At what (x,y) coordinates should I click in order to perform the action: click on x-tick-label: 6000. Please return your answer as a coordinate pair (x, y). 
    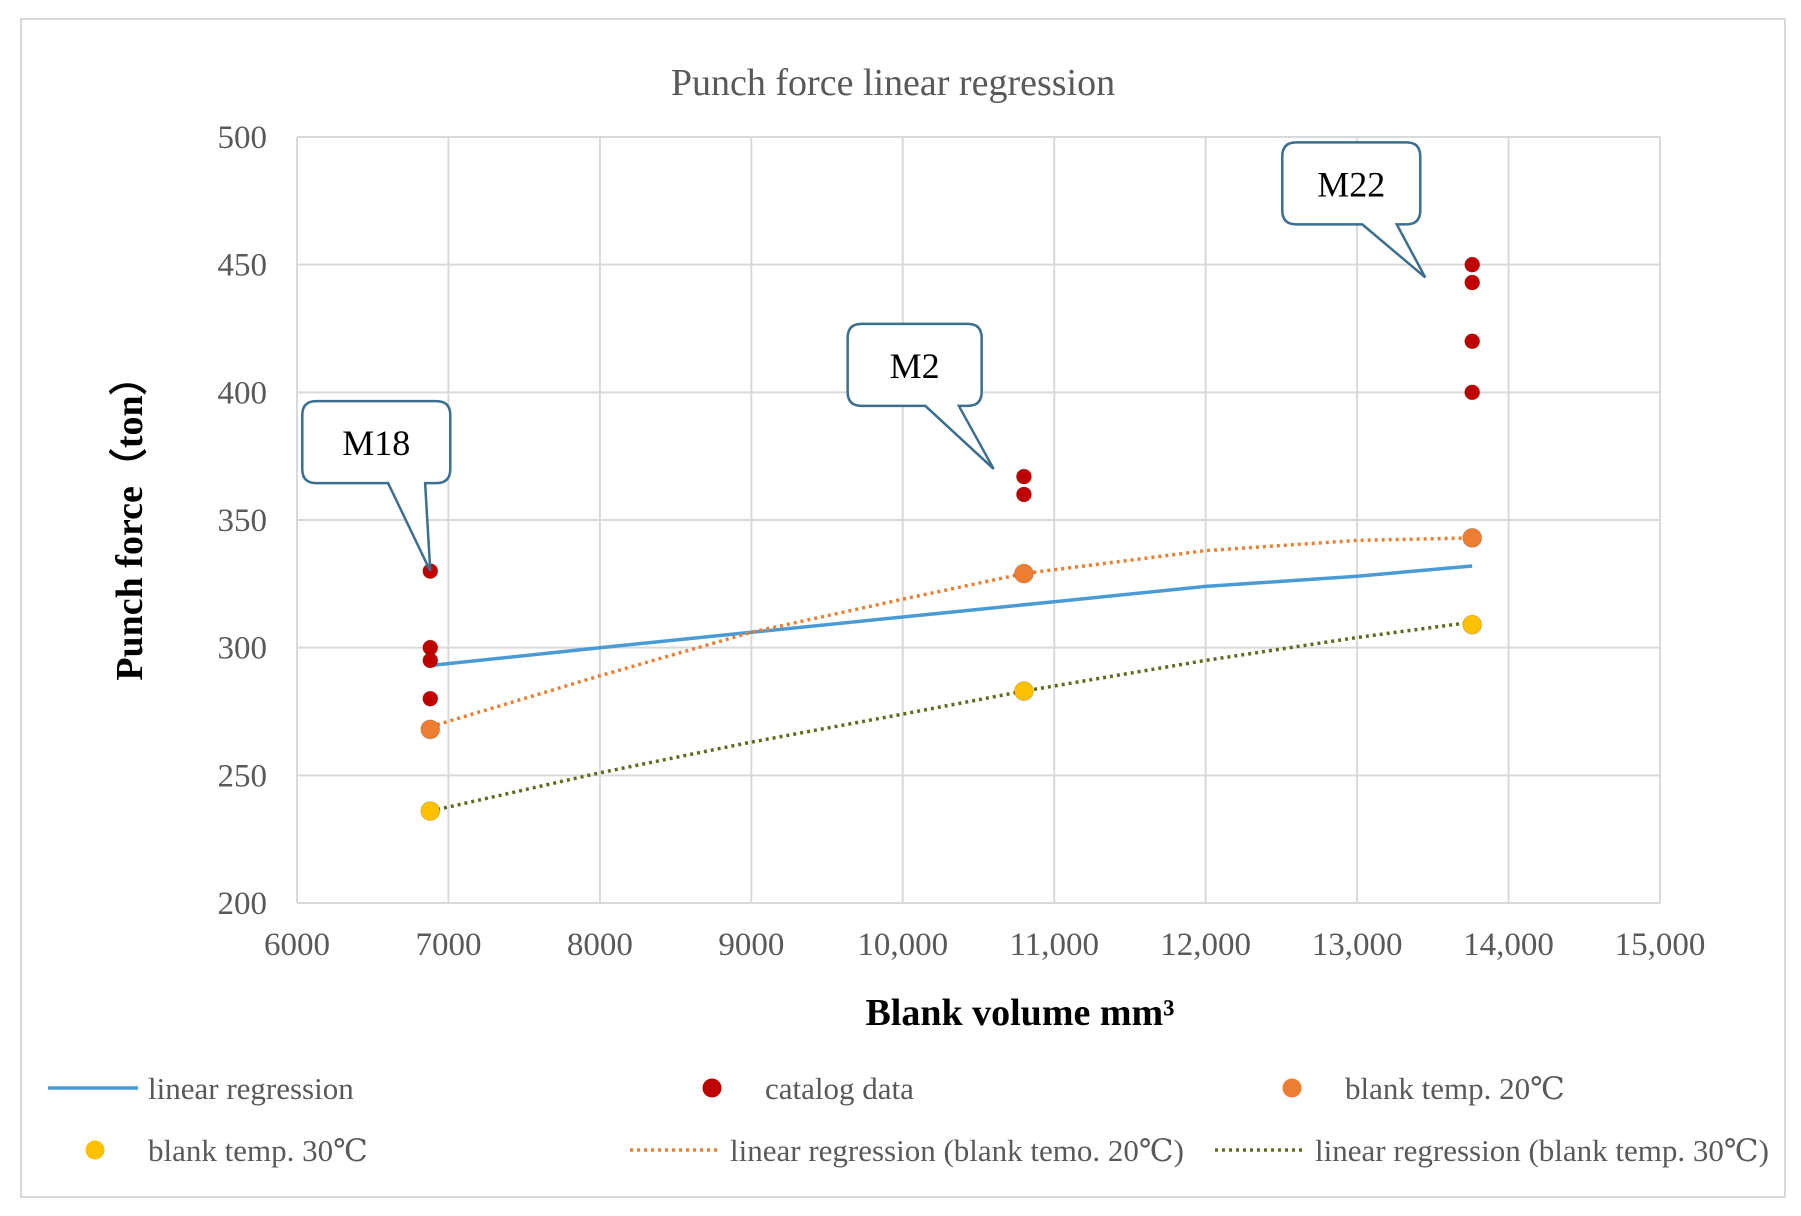
    Looking at the image, I should click on (297, 945).